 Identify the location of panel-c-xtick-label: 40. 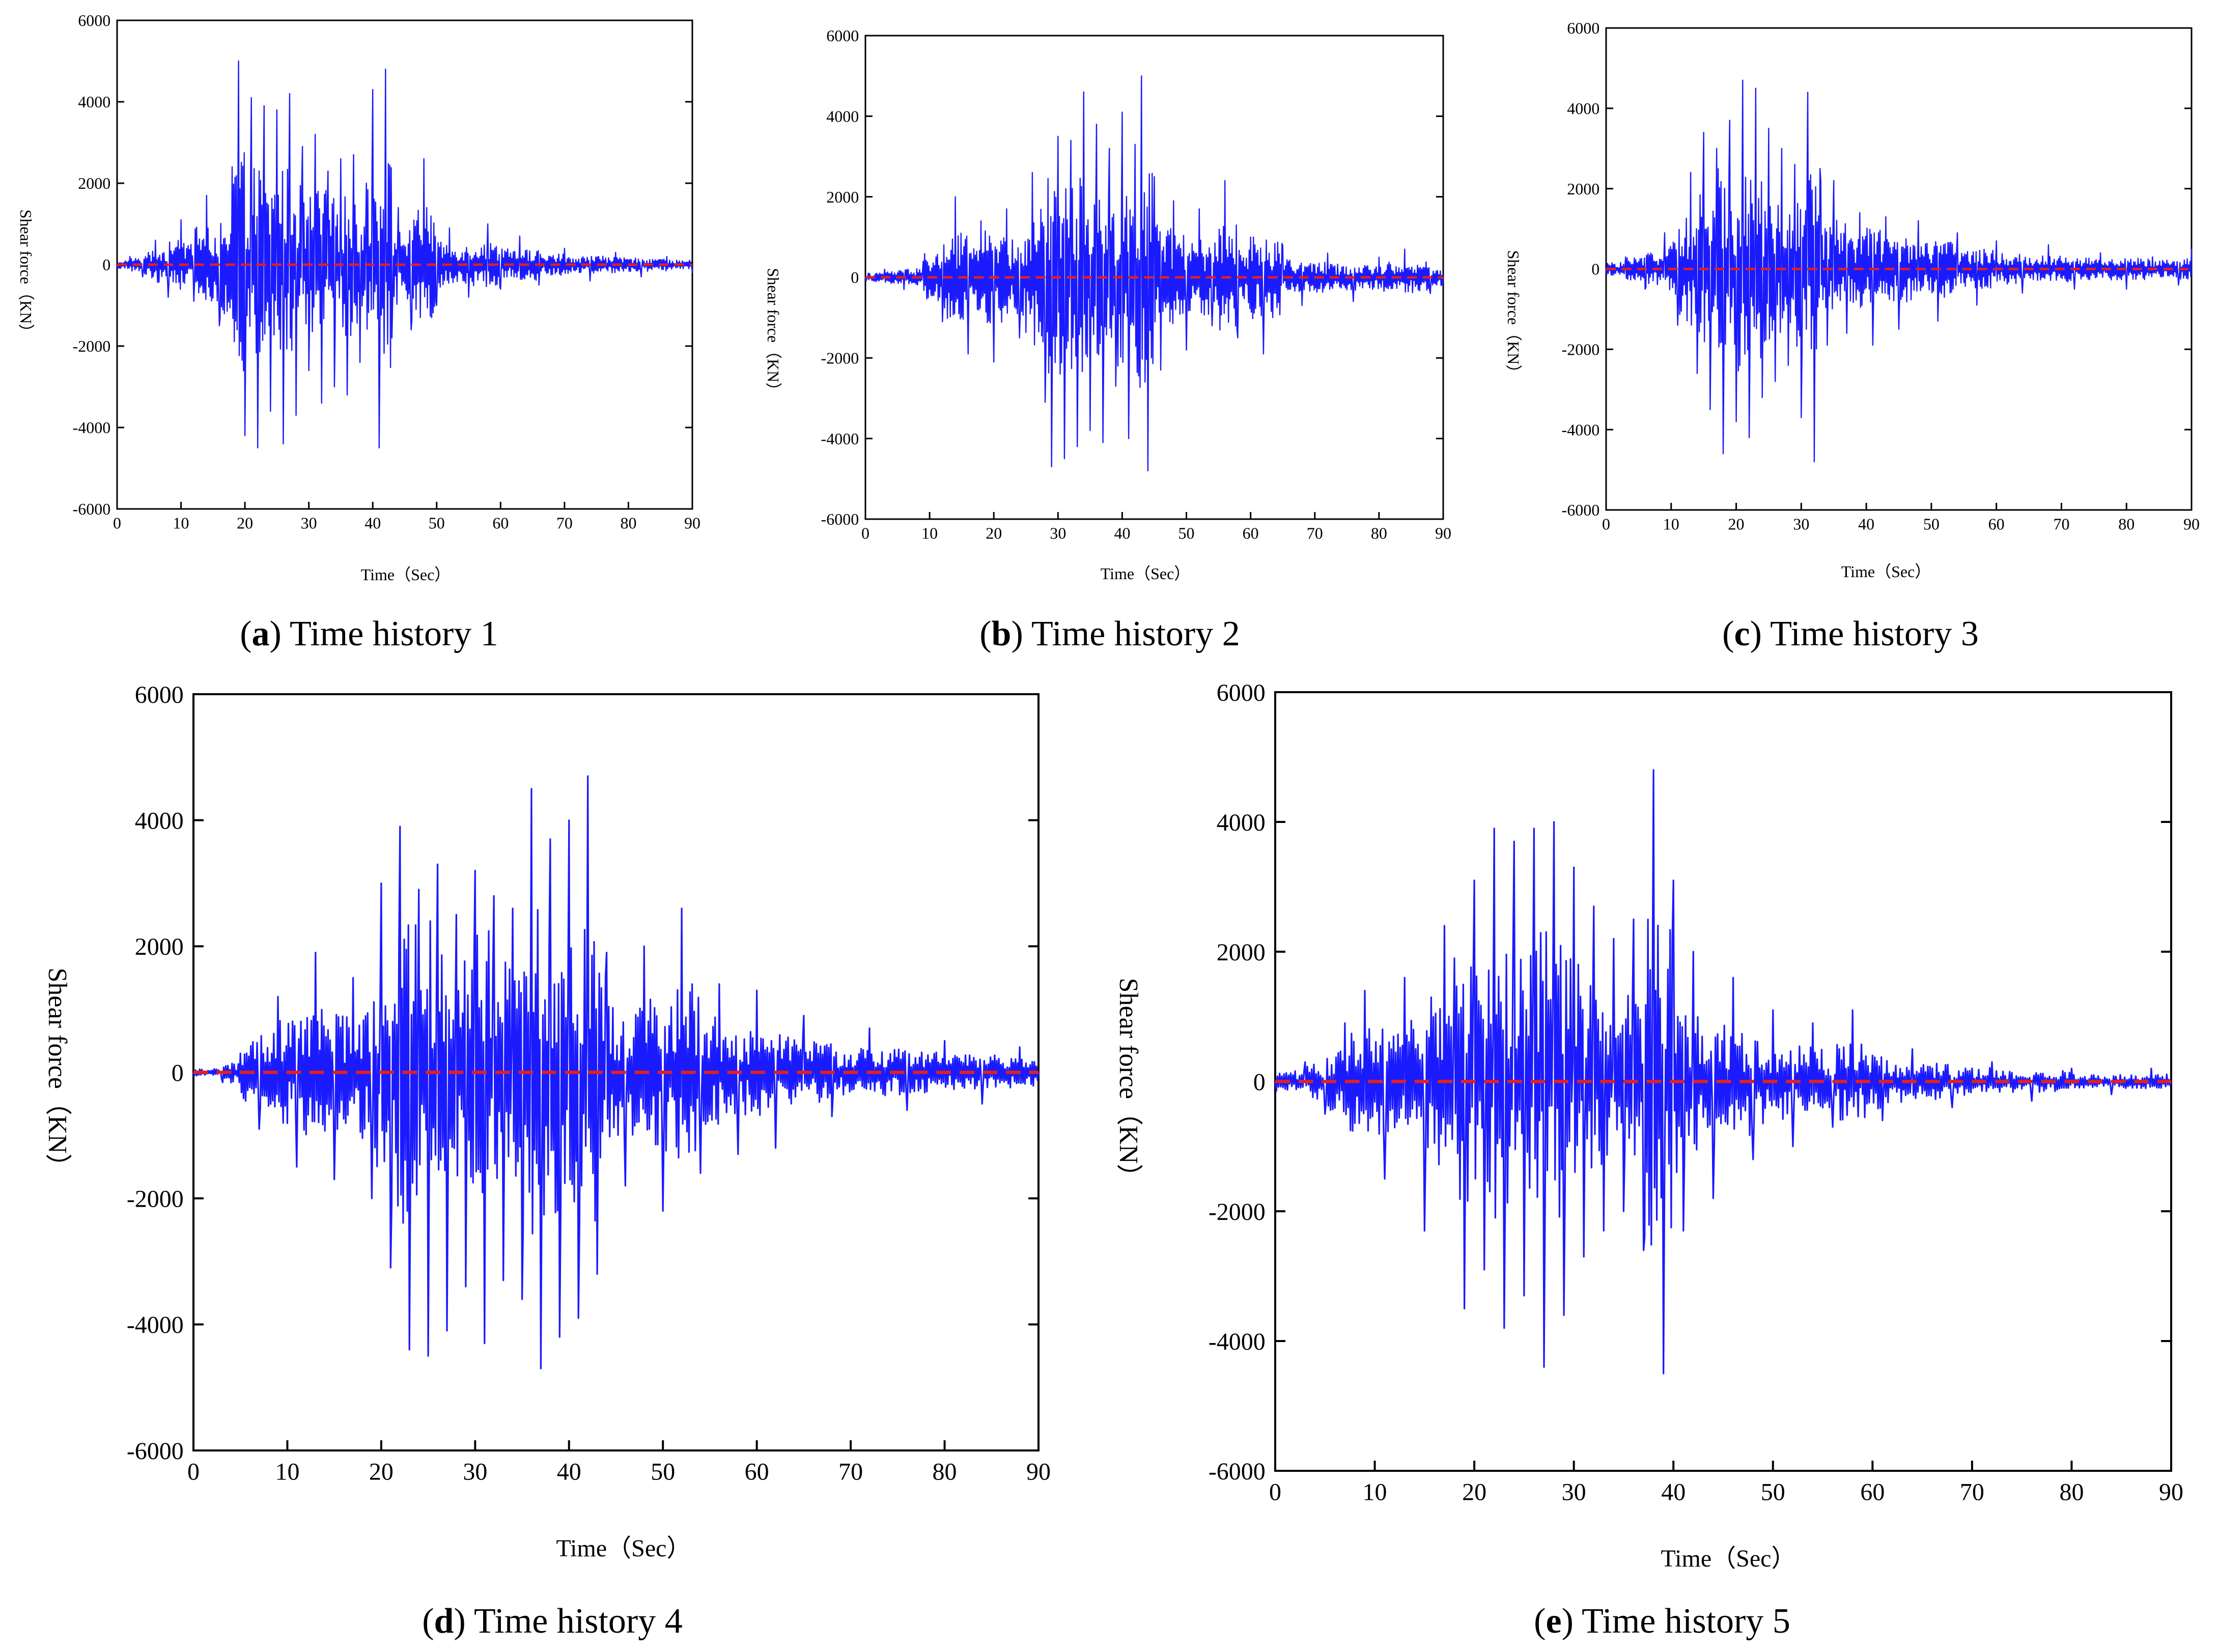
(1866, 524).